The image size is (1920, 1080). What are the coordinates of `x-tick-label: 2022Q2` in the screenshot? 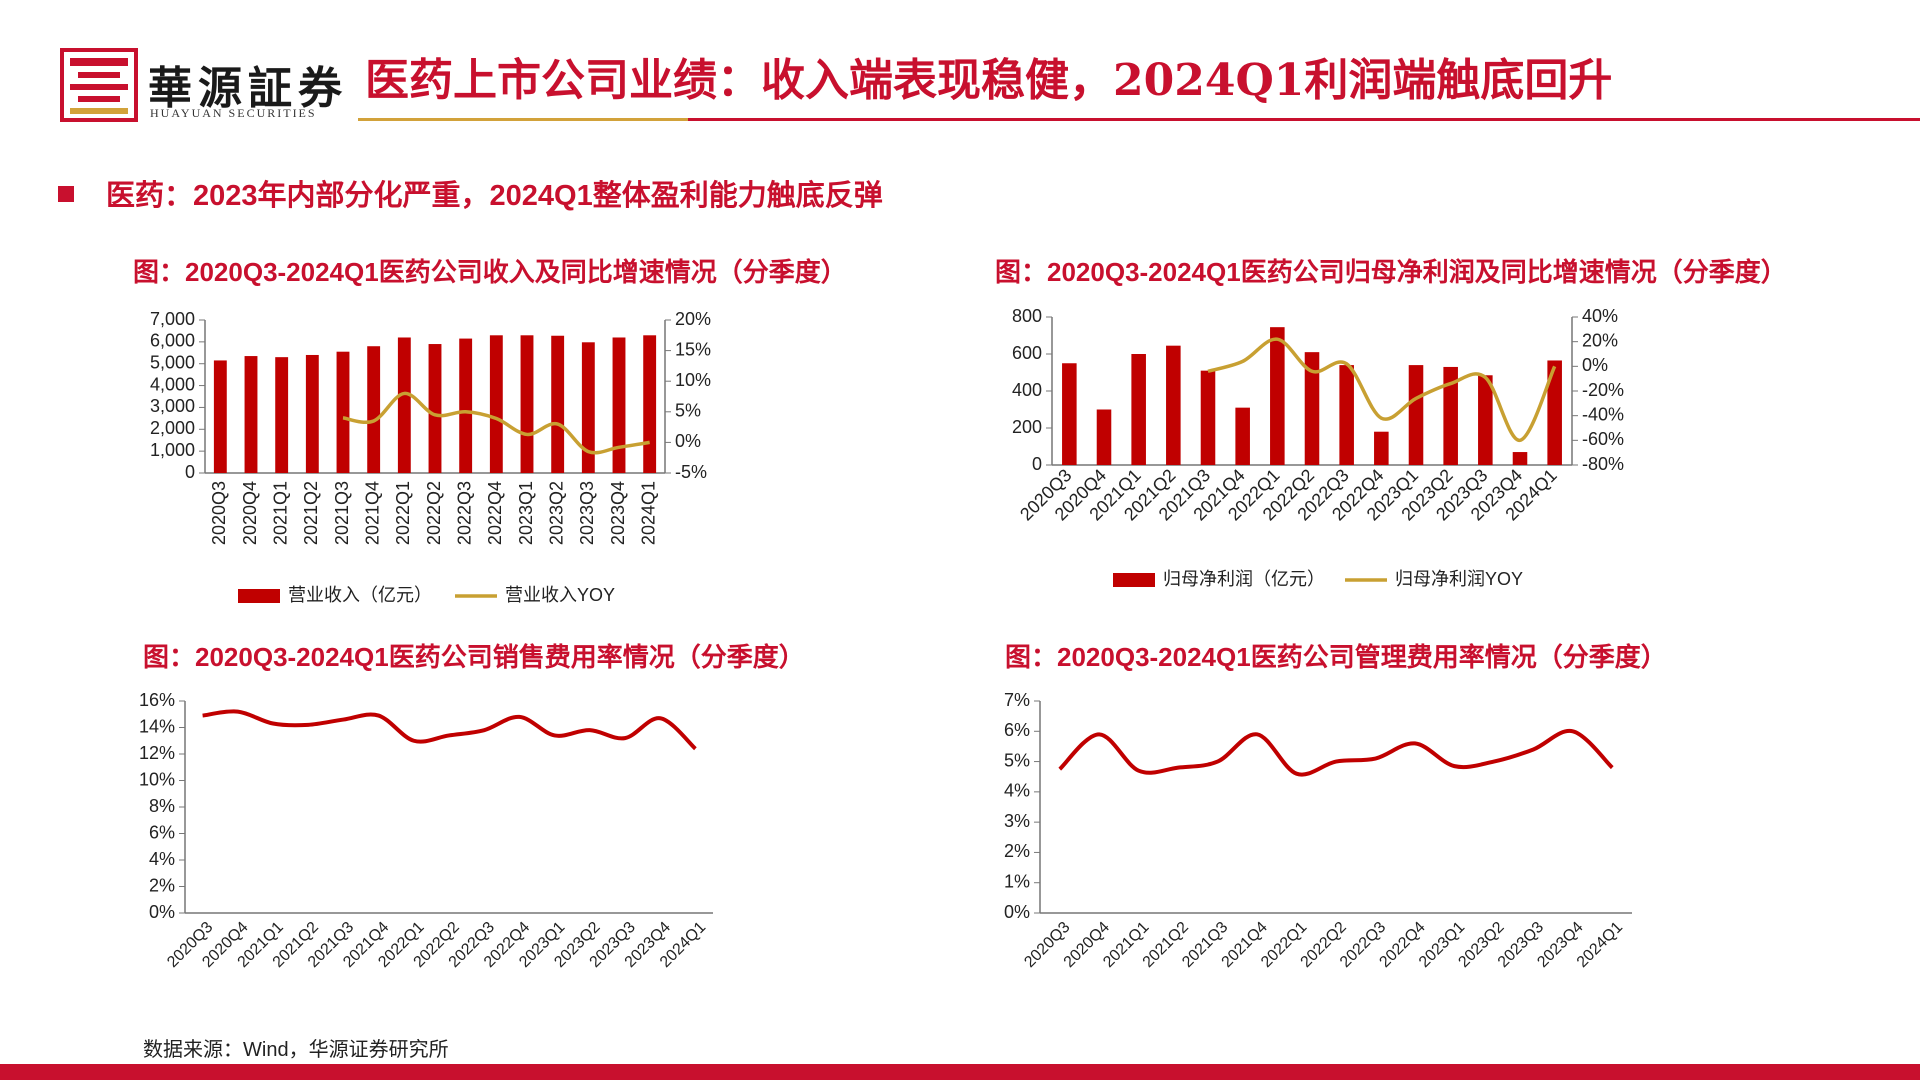 It's located at (434, 513).